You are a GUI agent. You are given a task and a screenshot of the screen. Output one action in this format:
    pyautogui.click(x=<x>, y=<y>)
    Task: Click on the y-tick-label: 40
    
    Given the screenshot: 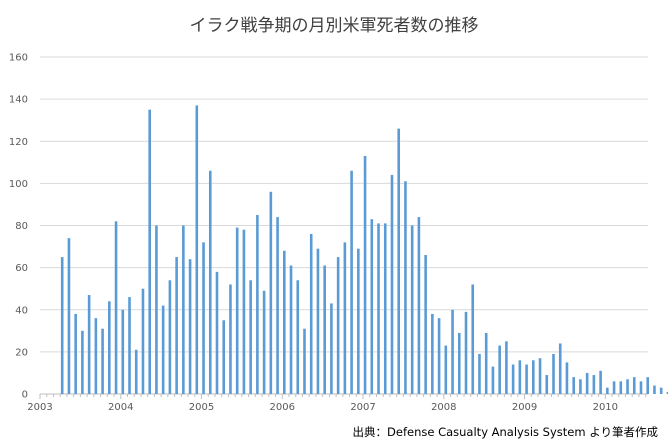 What is the action you would take?
    pyautogui.click(x=21, y=310)
    